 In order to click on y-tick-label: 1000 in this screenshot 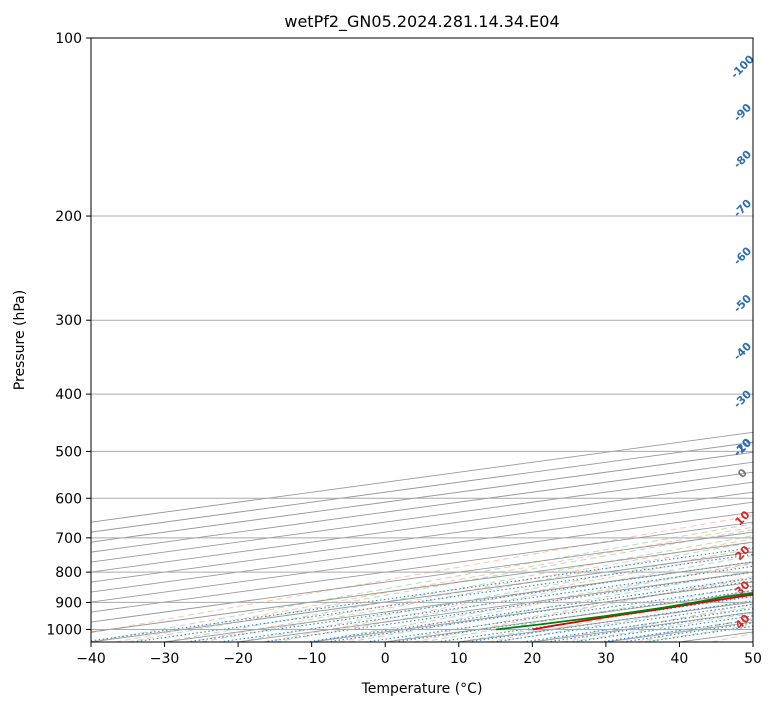, I will do `click(64, 630)`.